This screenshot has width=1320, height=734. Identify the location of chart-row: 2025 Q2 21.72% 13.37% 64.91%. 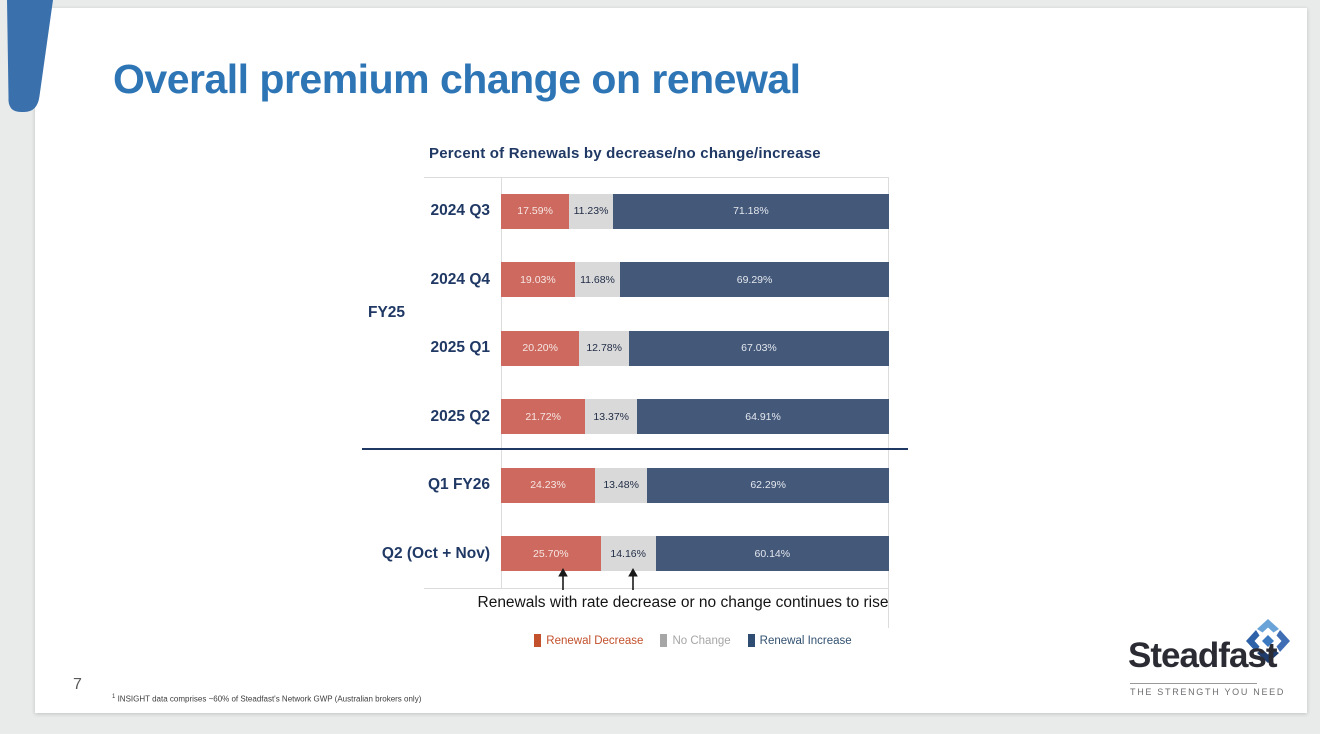
(656, 417).